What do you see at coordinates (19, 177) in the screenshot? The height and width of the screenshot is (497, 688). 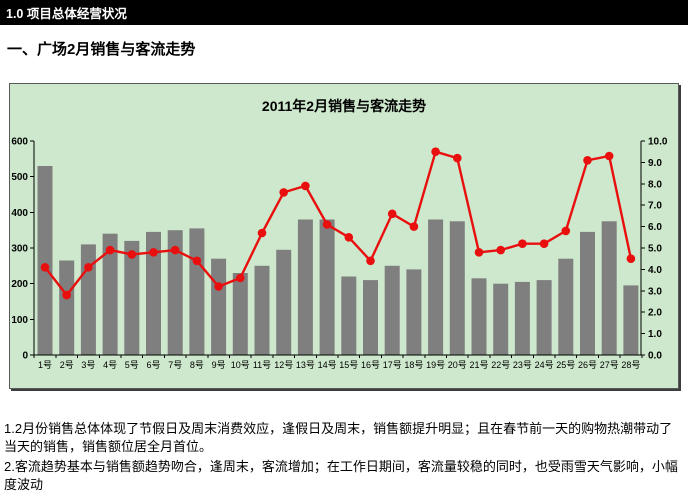 I see `left-axis-tick-label: 500` at bounding box center [19, 177].